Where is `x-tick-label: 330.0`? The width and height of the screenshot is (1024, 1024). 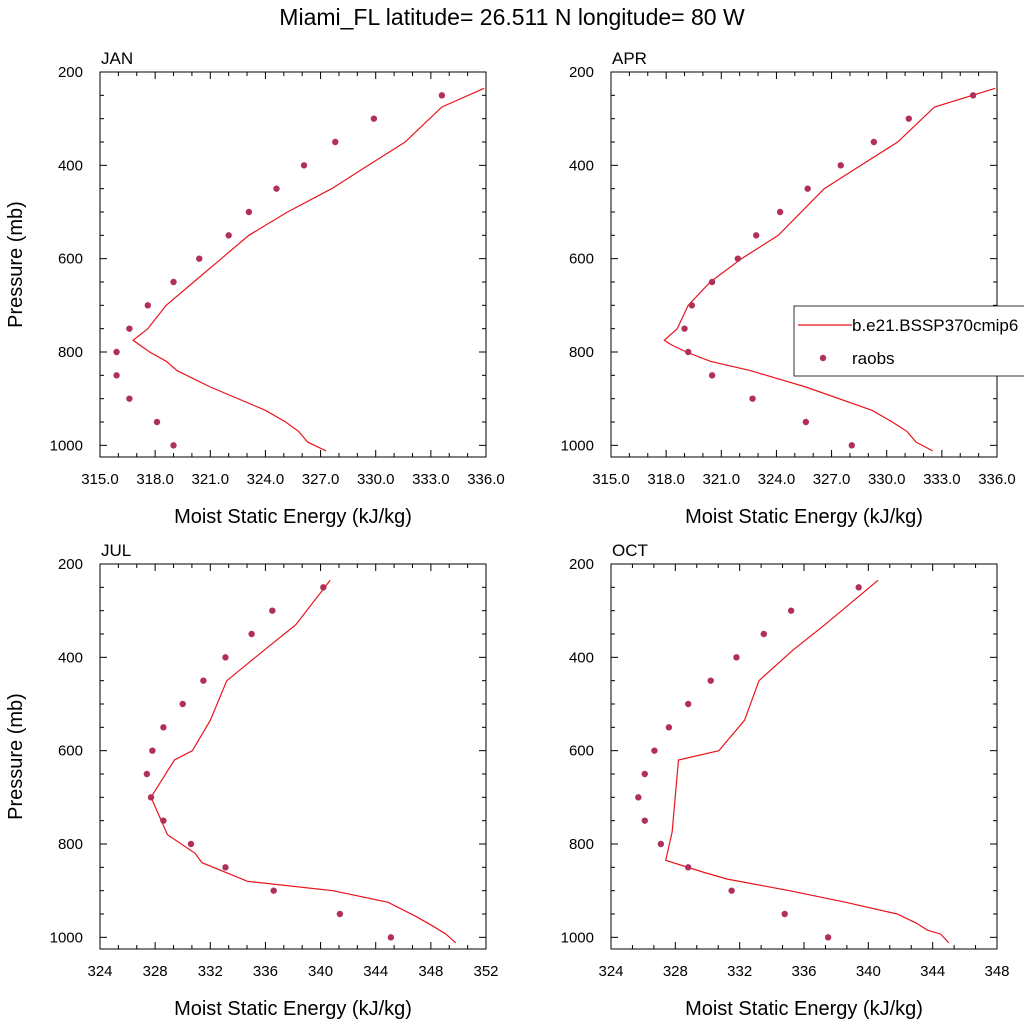
x-tick-label: 330.0 is located at coordinates (376, 479).